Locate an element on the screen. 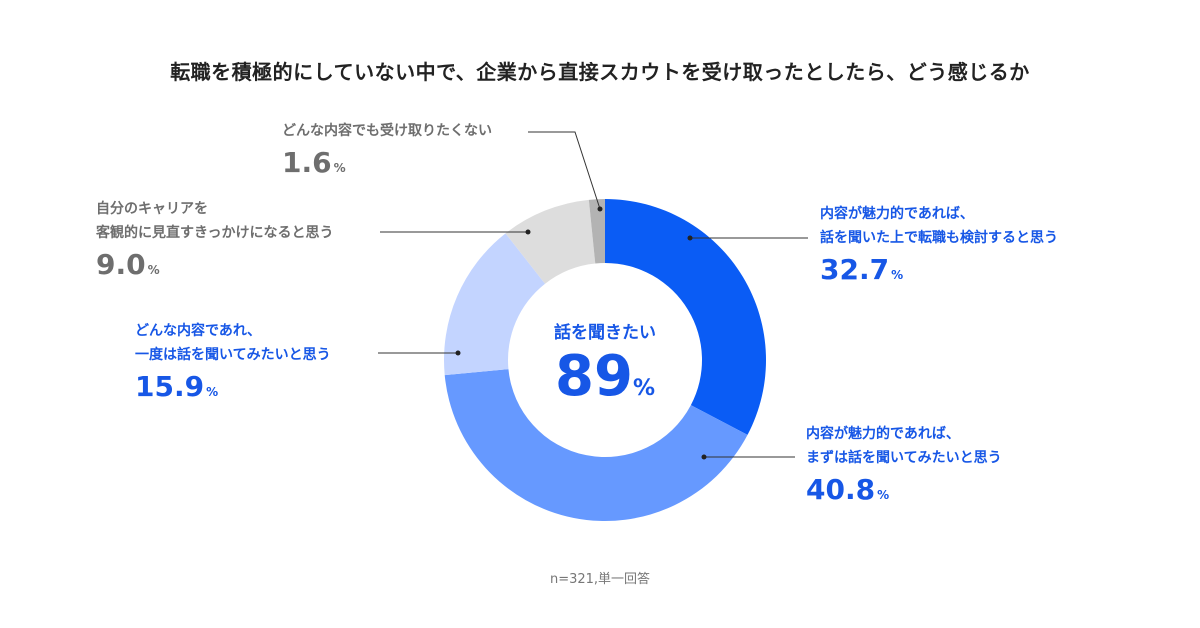 The height and width of the screenshot is (628, 1200). center-label: 話を聞きたい is located at coordinates (605, 333).